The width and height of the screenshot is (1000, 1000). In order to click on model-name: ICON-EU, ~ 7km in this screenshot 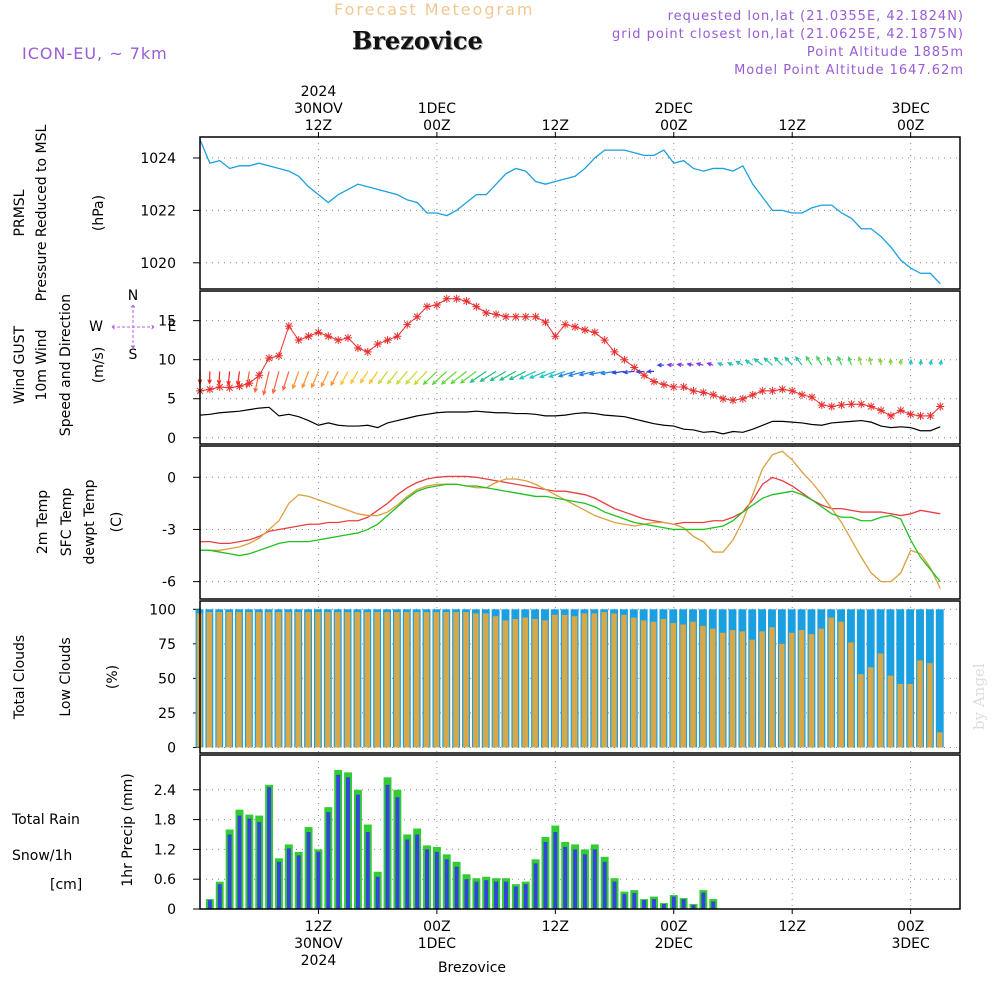, I will do `click(95, 53)`.